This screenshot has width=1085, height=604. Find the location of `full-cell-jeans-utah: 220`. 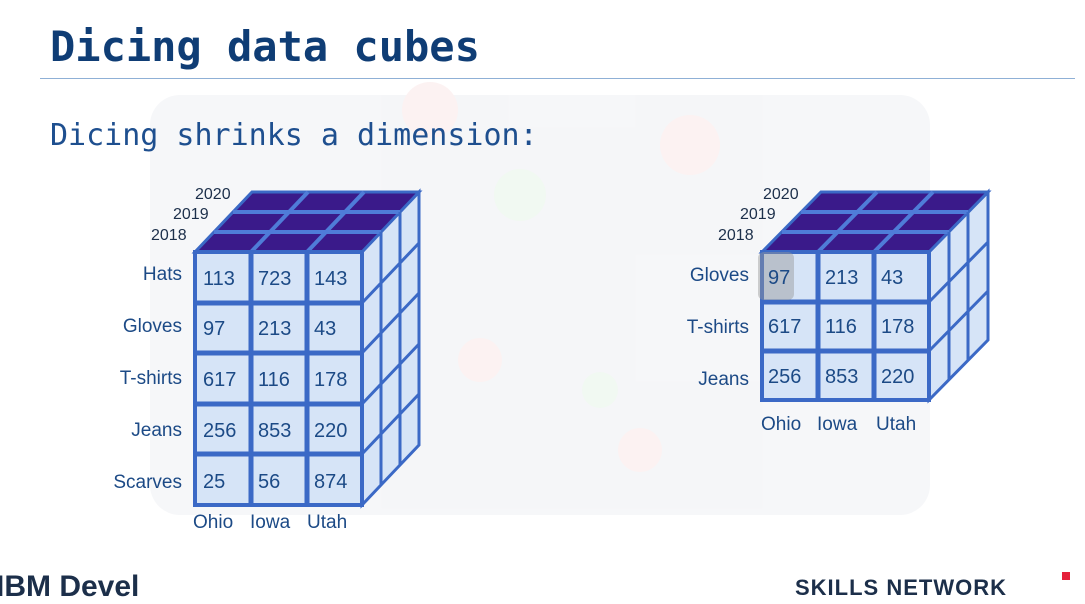

full-cell-jeans-utah: 220 is located at coordinates (331, 431).